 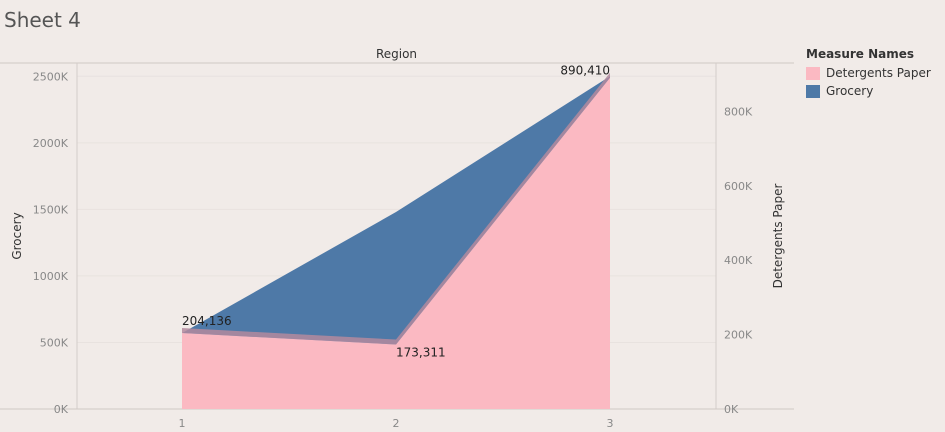 I want to click on left-tick-label: 1500K, so click(x=51, y=209).